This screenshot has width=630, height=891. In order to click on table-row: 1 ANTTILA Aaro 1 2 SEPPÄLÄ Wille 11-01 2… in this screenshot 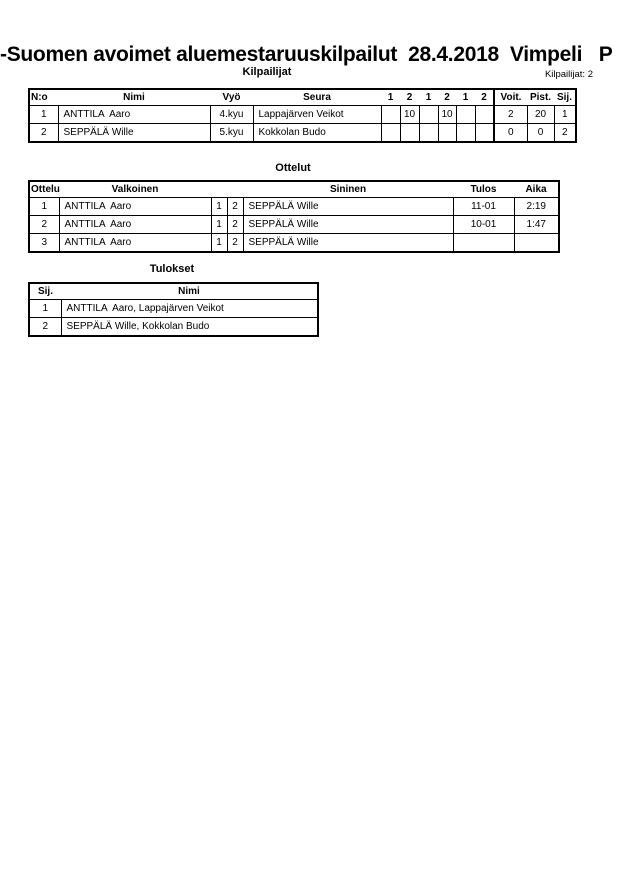, I will do `click(294, 206)`.